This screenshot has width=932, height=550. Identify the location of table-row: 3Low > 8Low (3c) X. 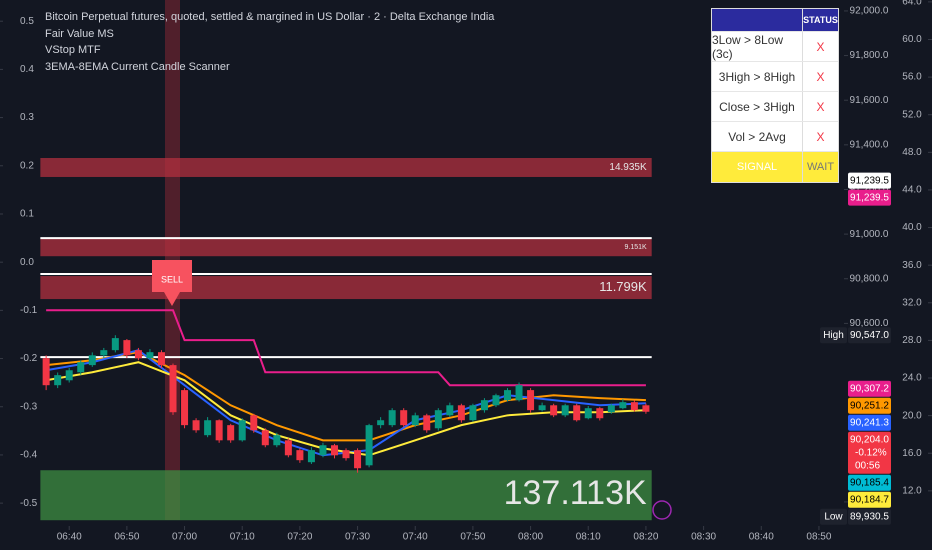
(775, 46).